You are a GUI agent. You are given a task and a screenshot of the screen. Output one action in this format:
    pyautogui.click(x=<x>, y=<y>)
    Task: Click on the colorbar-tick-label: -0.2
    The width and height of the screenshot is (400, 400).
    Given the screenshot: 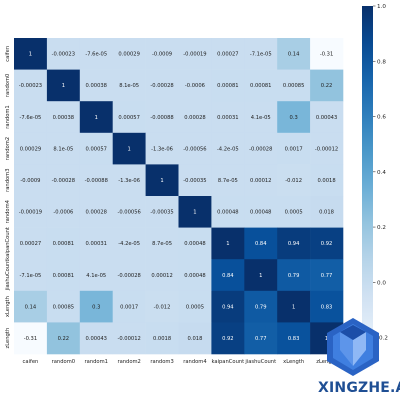 What is the action you would take?
    pyautogui.click(x=382, y=339)
    